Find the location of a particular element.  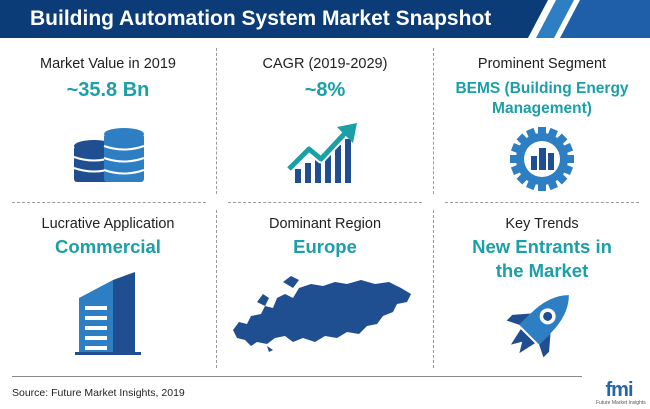

rocket-icon is located at coordinates (537, 326).